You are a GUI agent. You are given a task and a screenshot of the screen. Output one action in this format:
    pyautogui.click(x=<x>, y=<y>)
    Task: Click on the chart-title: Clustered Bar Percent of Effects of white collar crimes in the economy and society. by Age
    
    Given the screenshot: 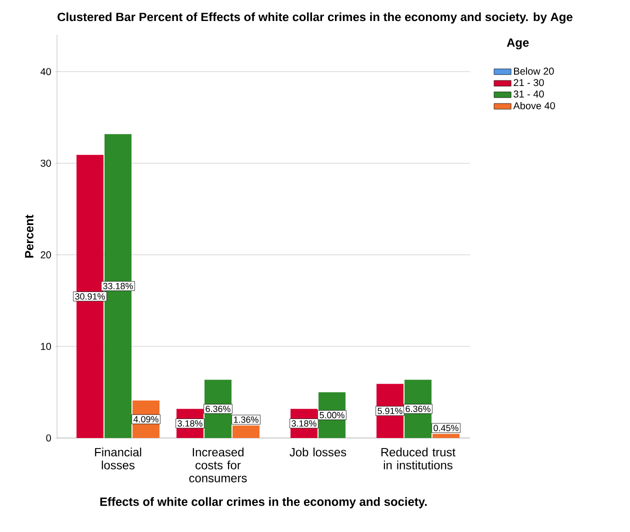 What is the action you would take?
    pyautogui.click(x=315, y=18)
    